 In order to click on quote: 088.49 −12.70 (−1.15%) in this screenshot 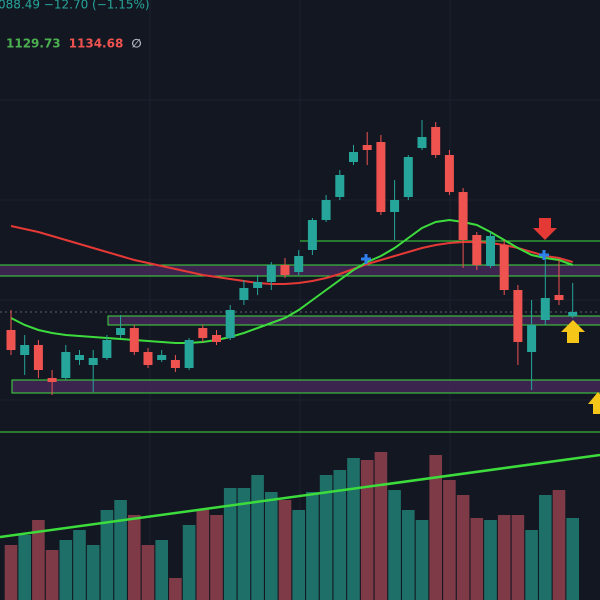, I will do `click(75, 6)`.